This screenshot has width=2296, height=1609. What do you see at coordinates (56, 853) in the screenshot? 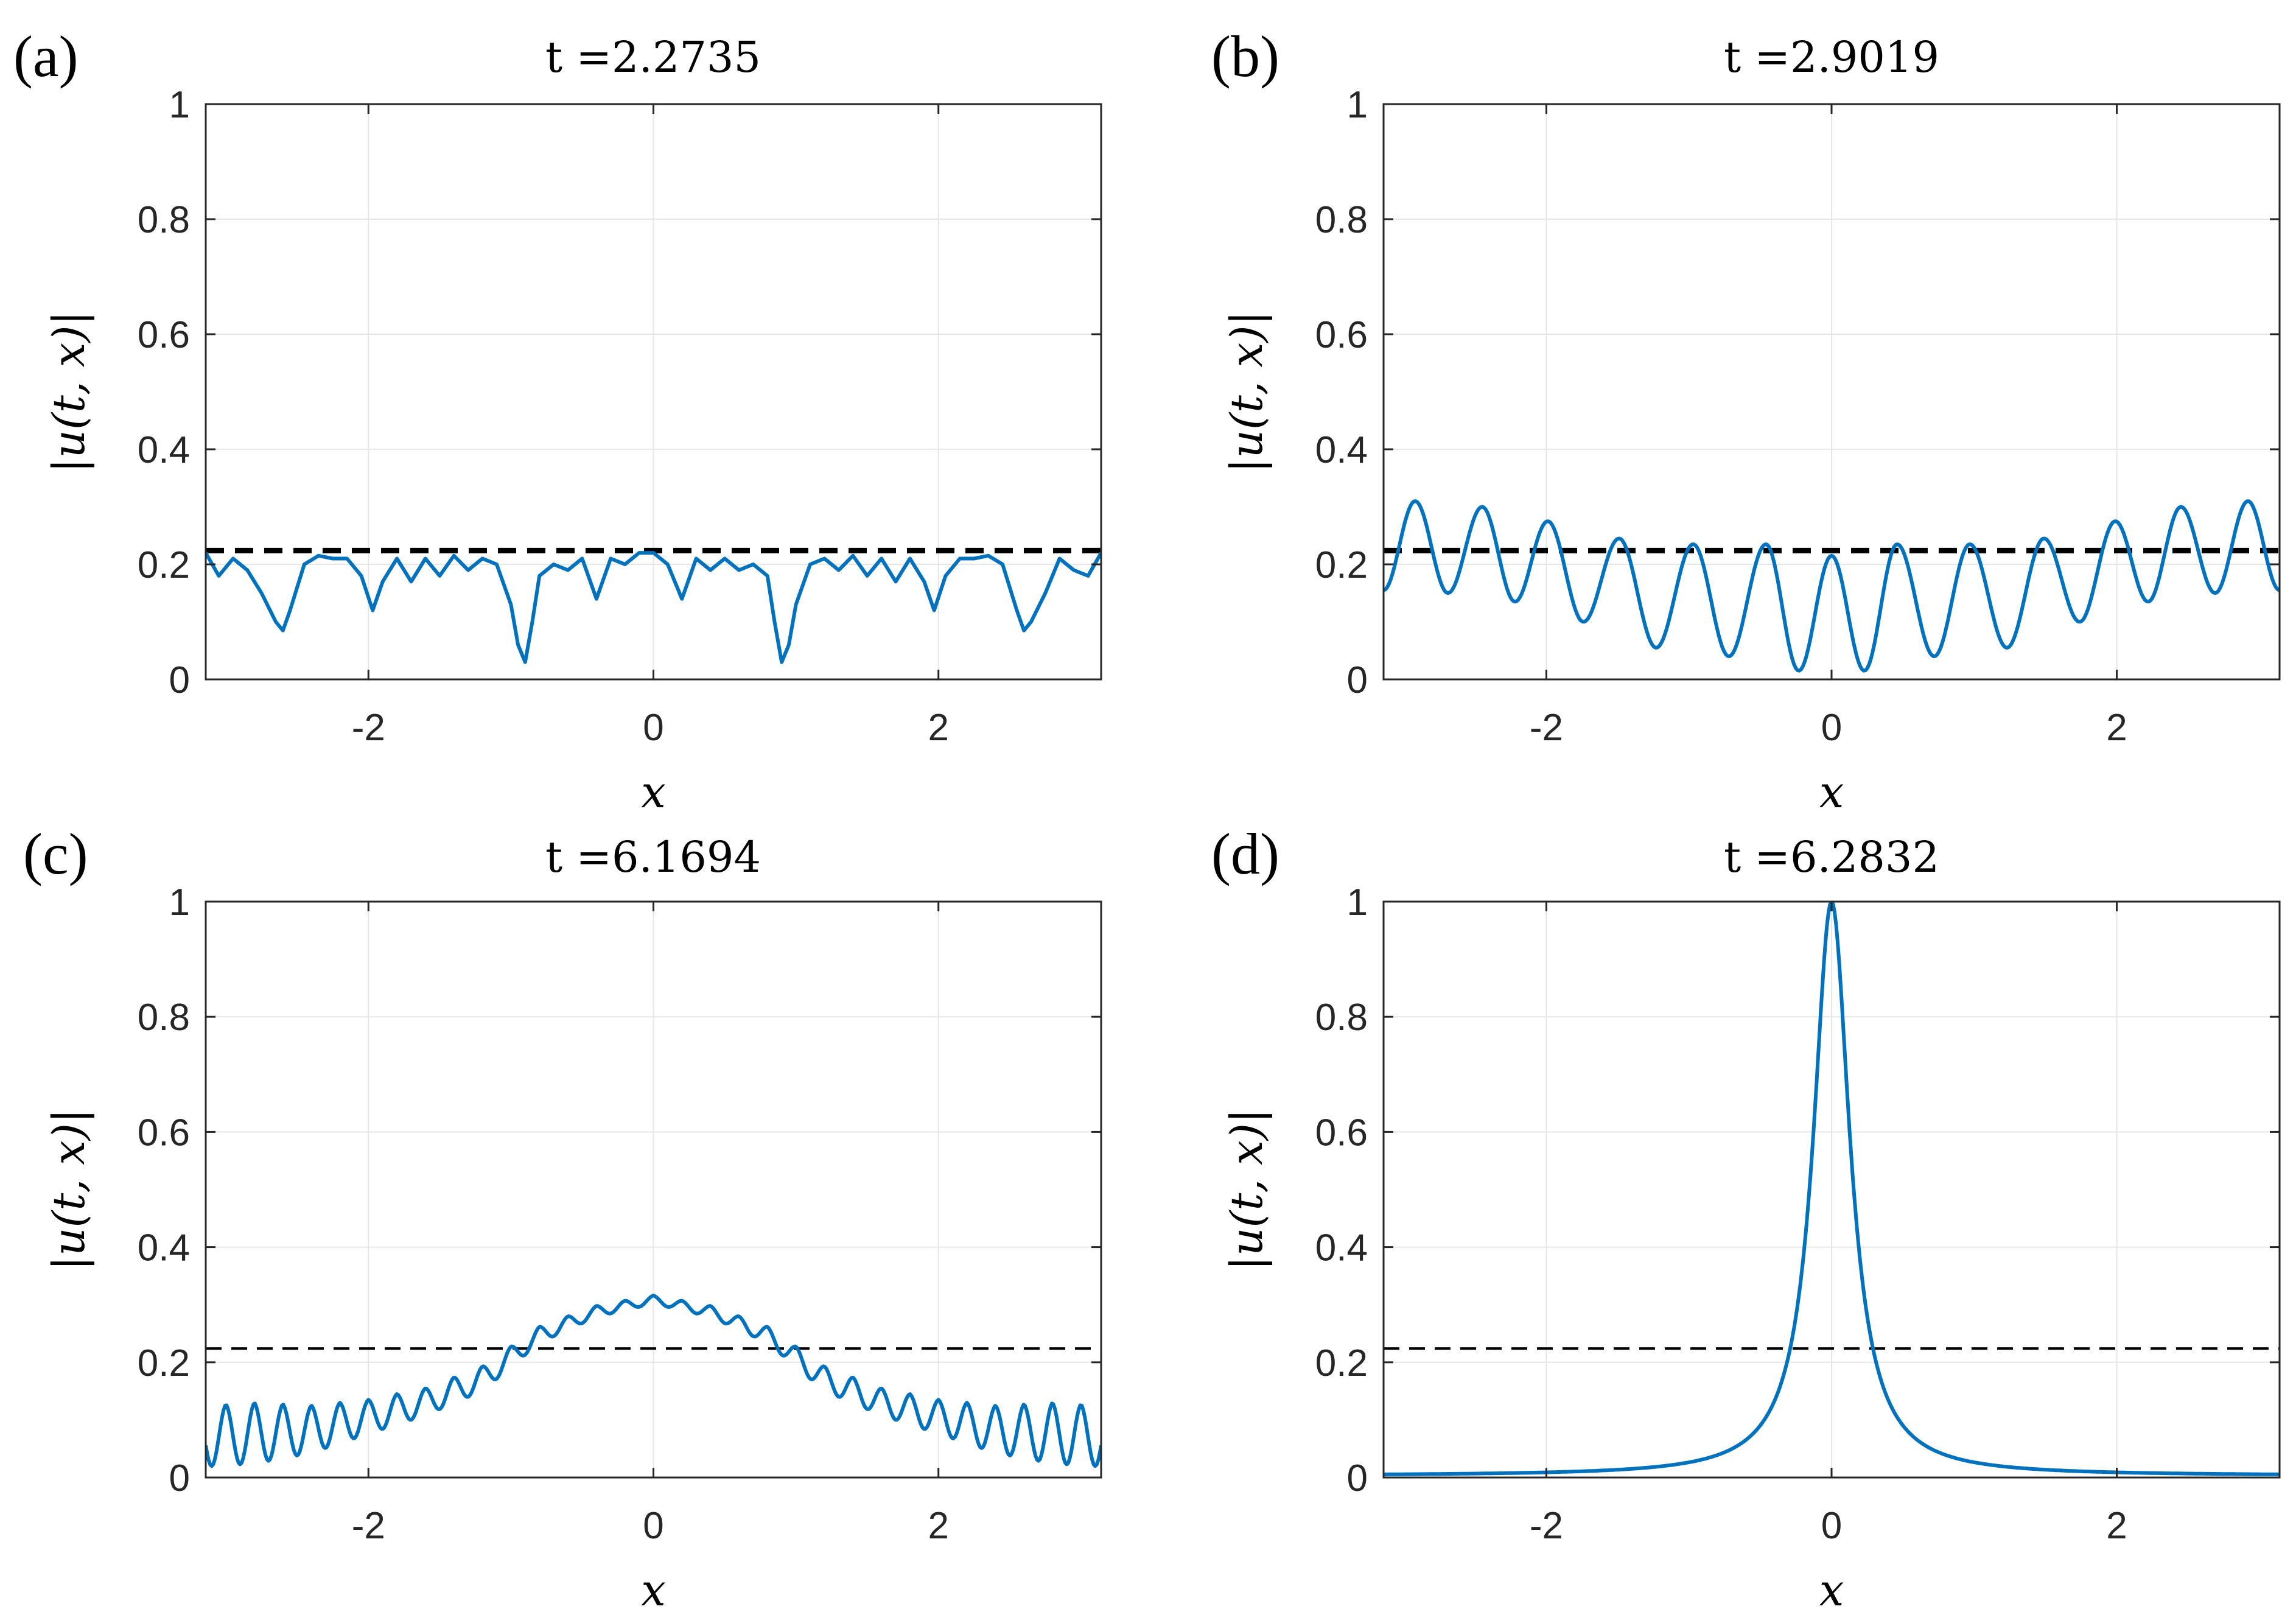
I see `panel-label: (c)` at bounding box center [56, 853].